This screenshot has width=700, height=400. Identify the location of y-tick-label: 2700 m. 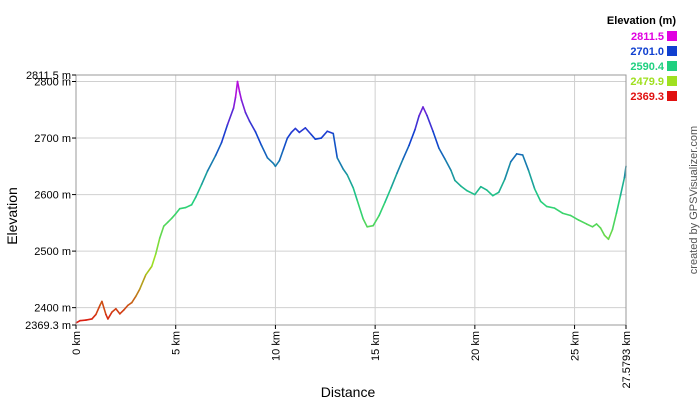
(52, 139).